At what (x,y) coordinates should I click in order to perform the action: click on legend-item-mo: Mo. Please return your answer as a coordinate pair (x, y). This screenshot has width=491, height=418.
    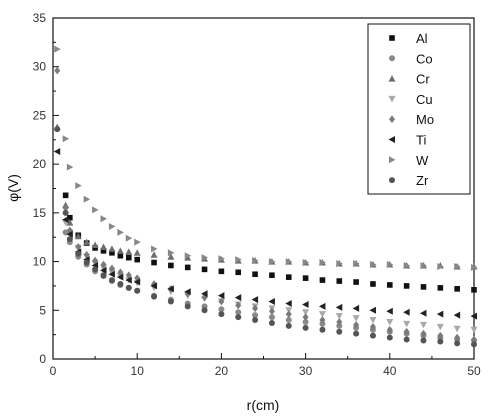
    Looking at the image, I should click on (411, 119).